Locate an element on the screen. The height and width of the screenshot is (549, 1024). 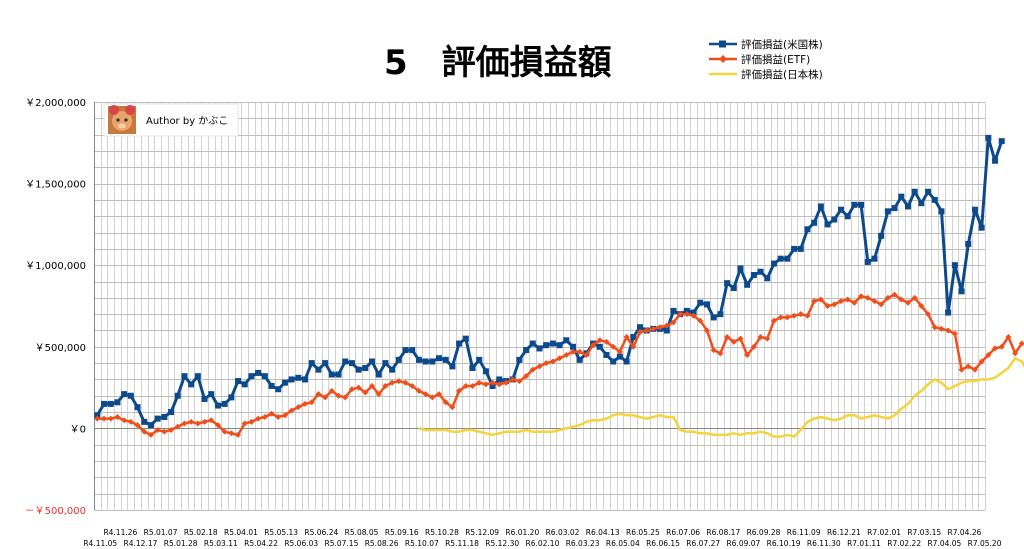
x-tick-label: R6.12.21 is located at coordinates (844, 532).